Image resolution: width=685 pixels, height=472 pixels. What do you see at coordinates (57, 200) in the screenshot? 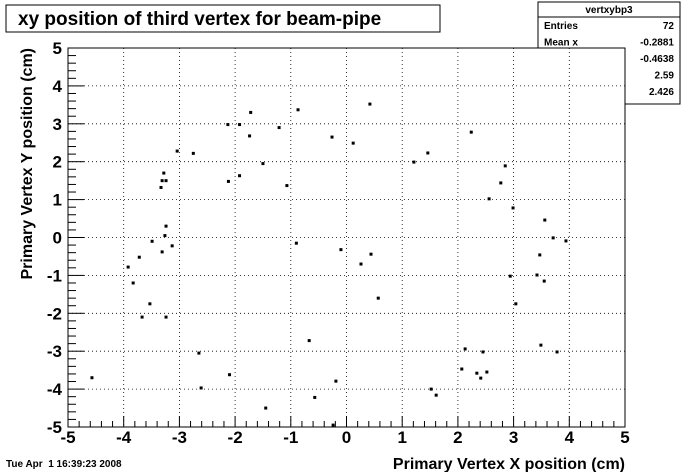
I see `y-tick-label: 1` at bounding box center [57, 200].